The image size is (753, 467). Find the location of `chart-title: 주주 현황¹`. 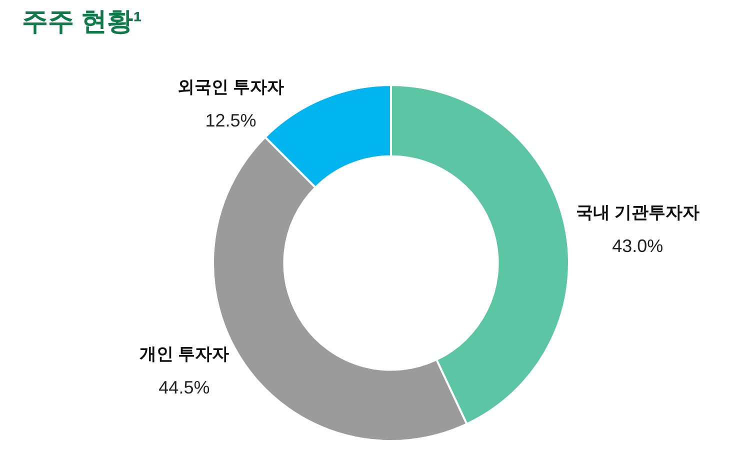

chart-title: 주주 현황¹ is located at coordinates (82, 21).